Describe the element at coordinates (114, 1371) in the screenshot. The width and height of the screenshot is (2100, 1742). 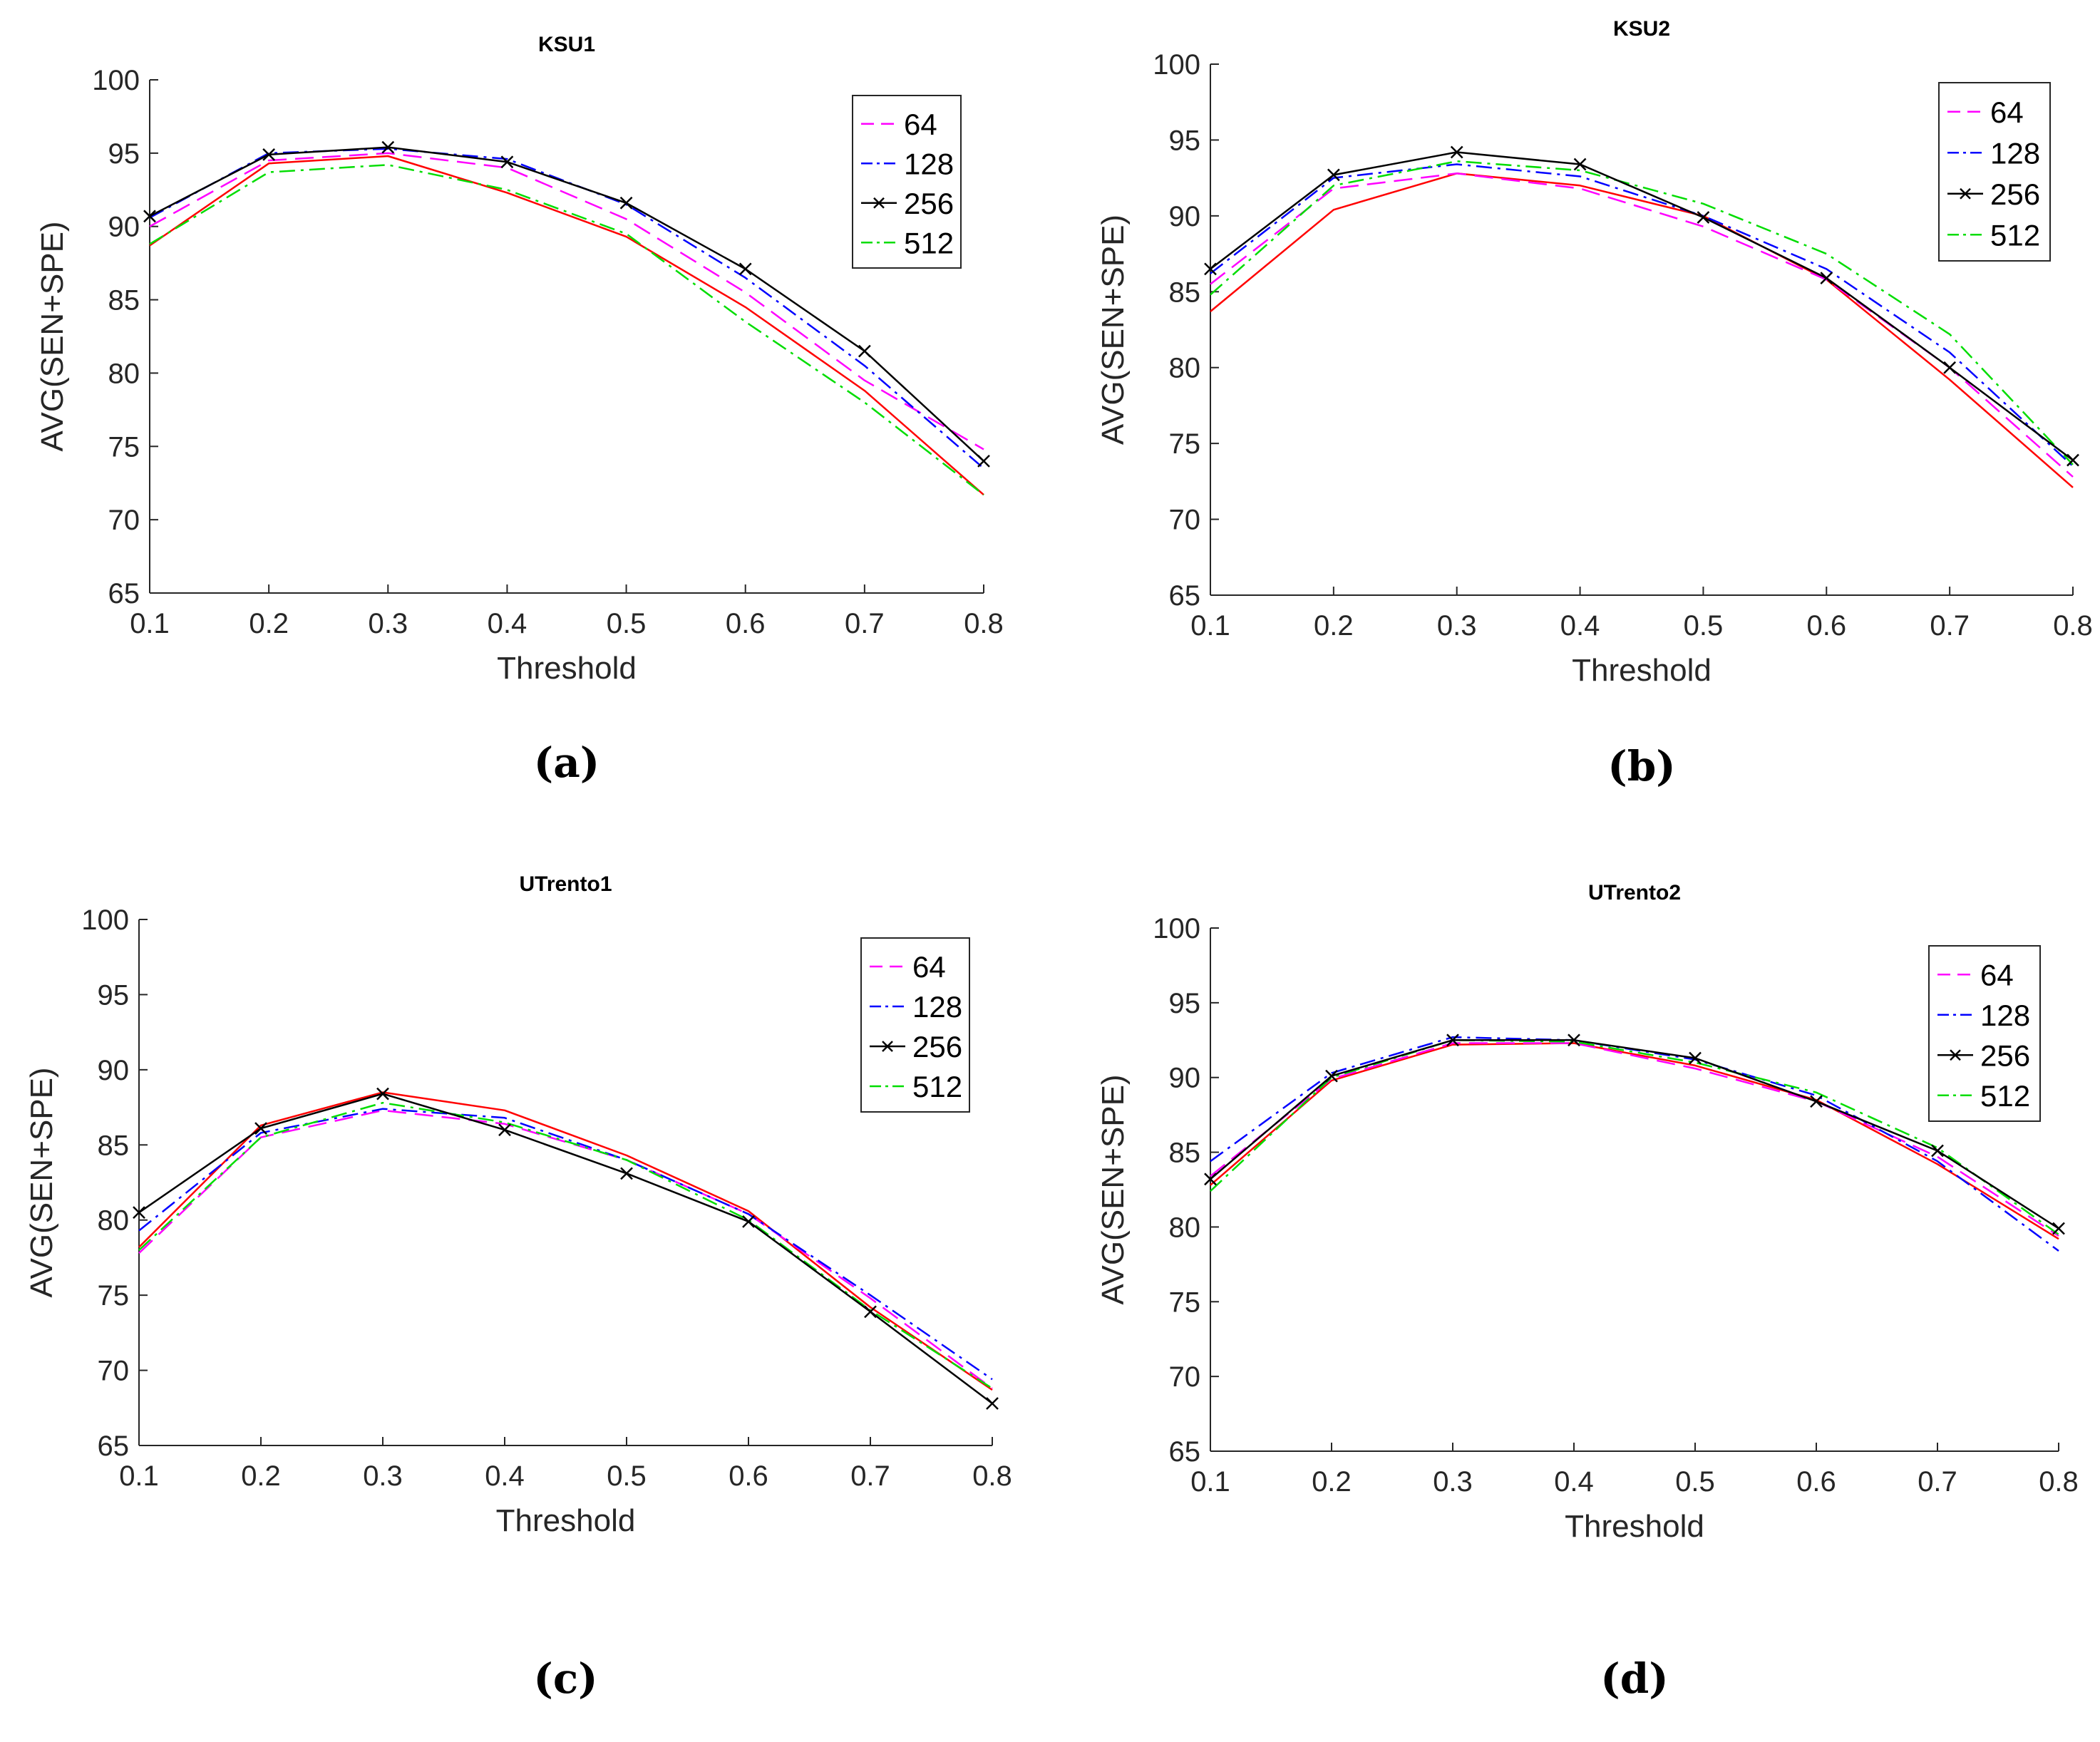
I see `y-tick-label: 70` at that location.